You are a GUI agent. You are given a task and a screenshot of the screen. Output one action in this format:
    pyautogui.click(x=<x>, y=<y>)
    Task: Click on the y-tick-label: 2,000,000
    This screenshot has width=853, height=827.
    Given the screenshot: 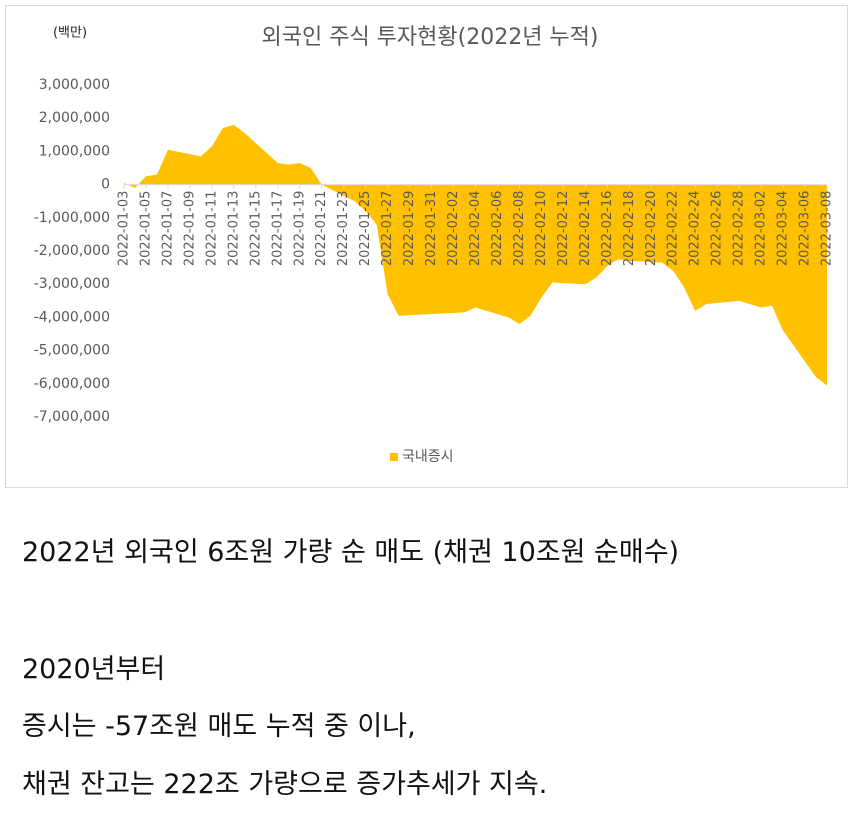 What is the action you would take?
    pyautogui.click(x=74, y=118)
    